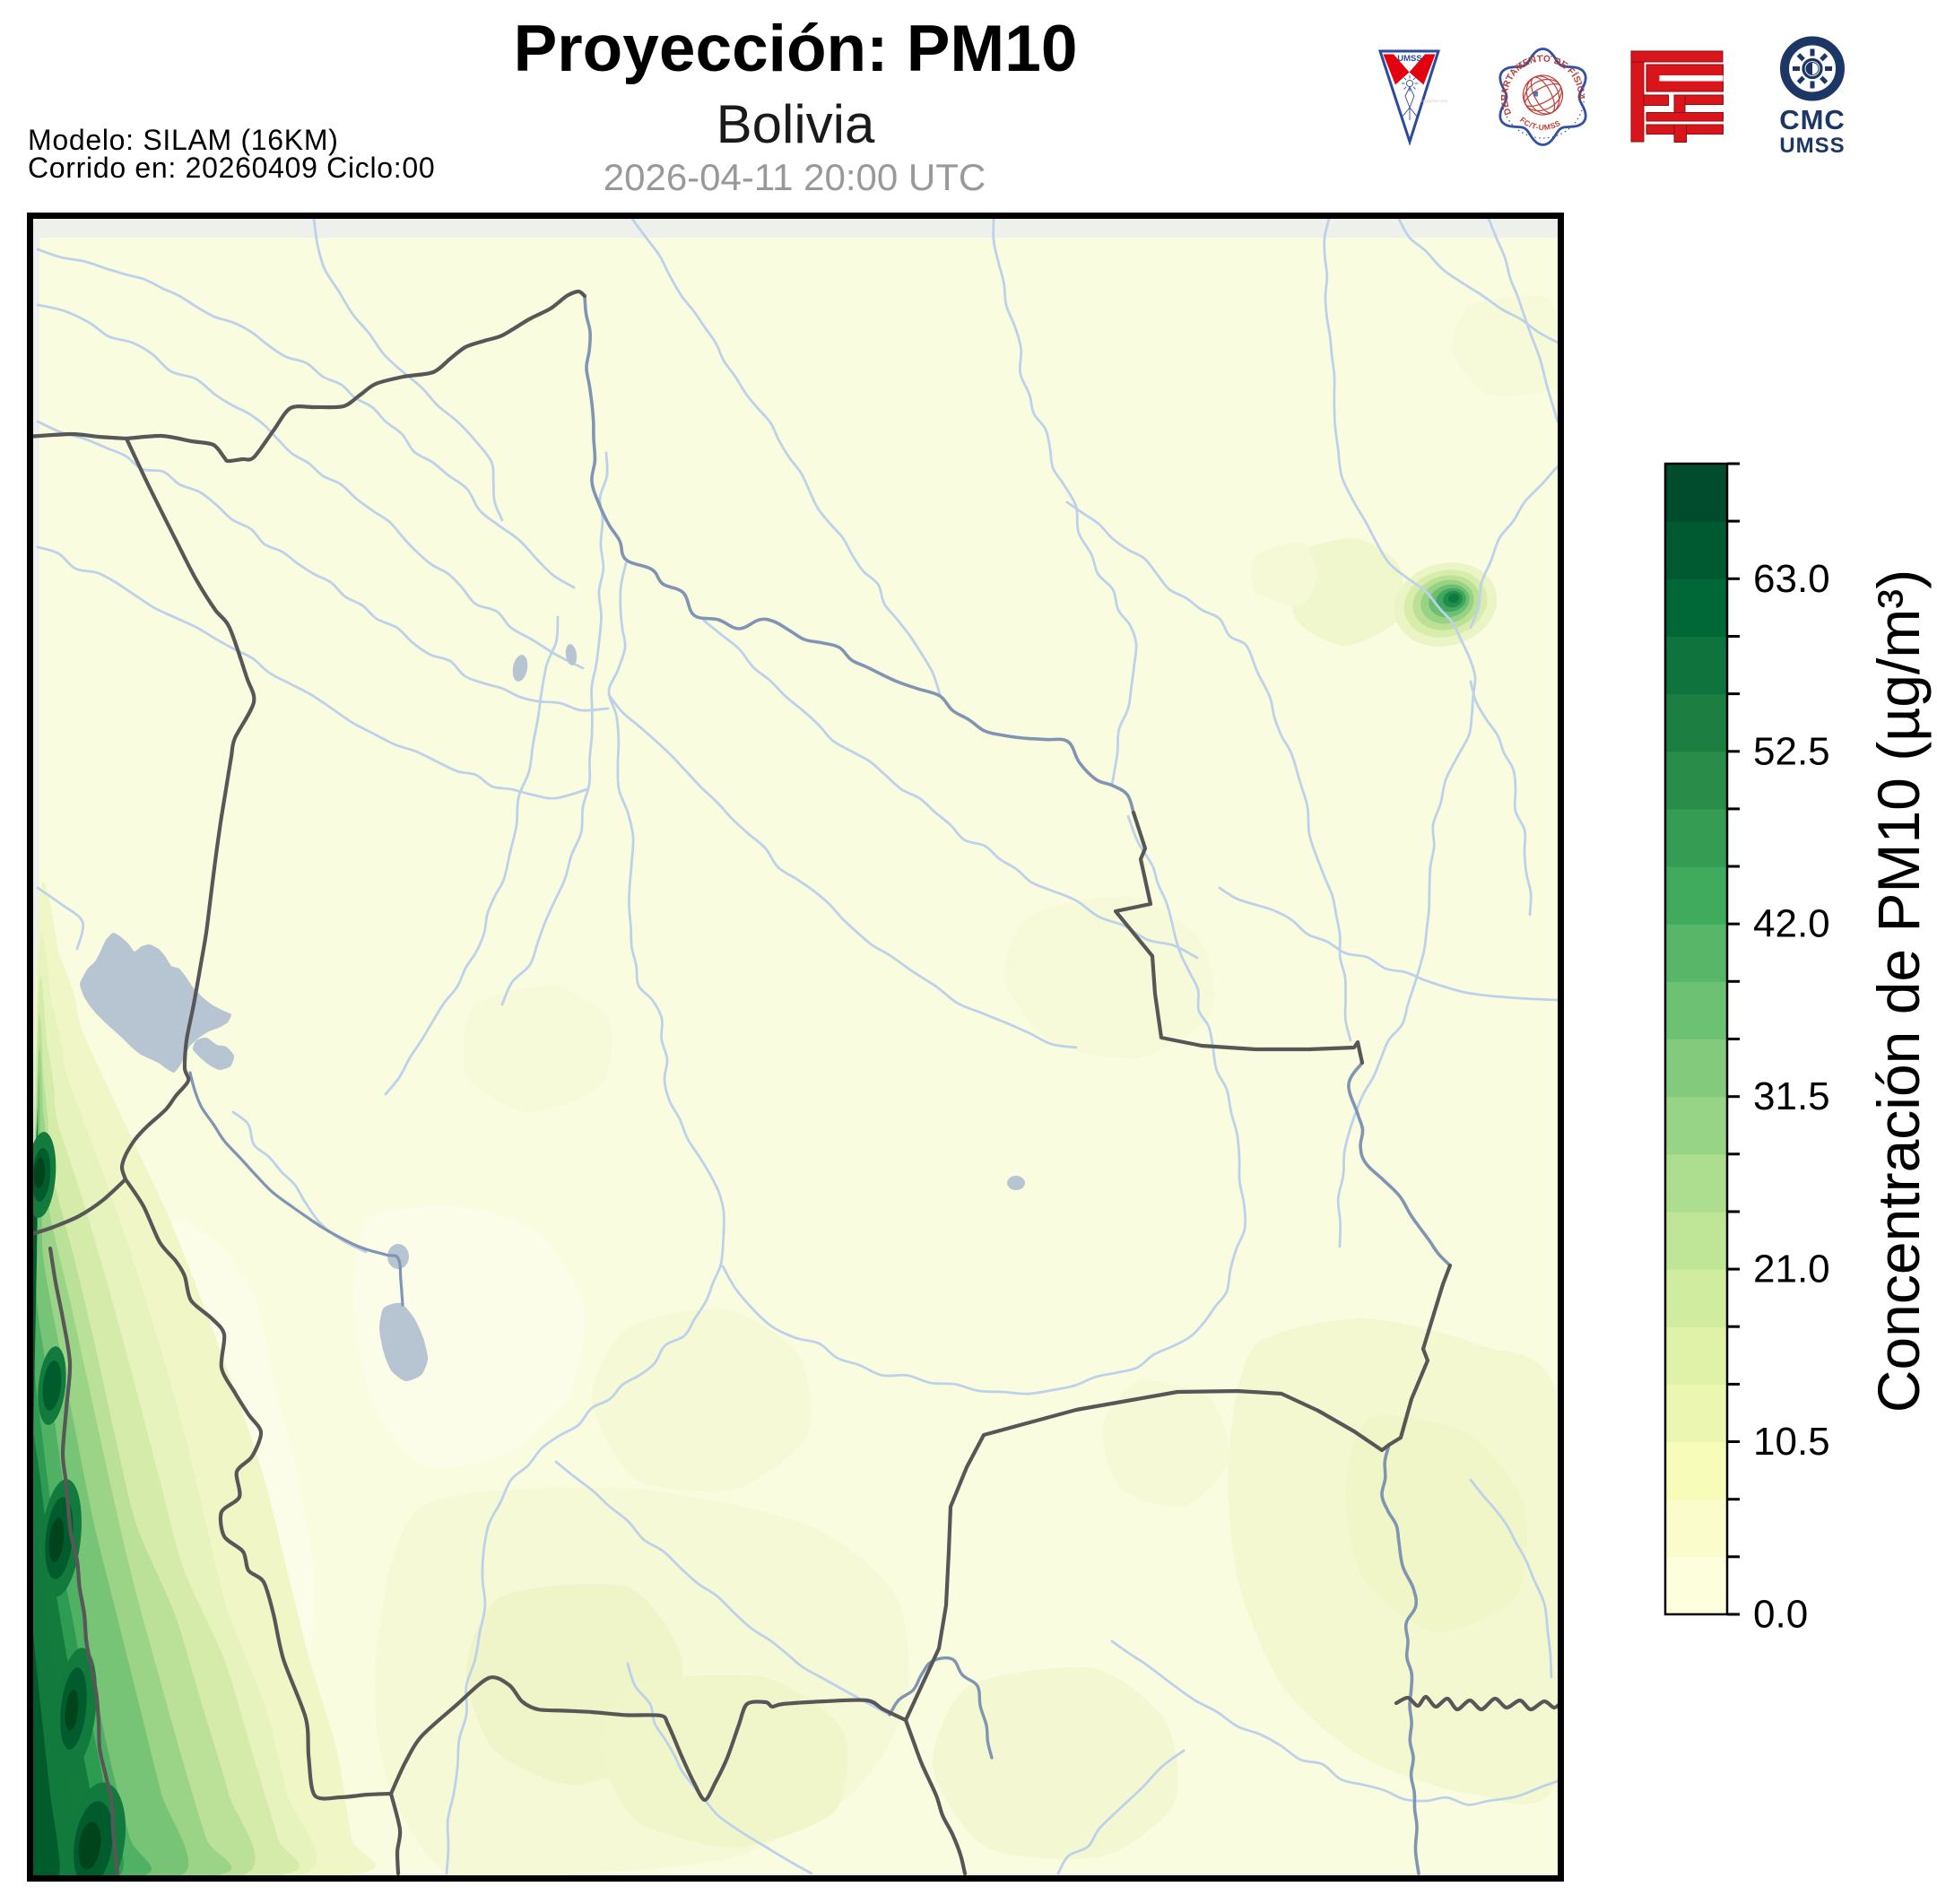 This screenshot has height=1904, width=1937. I want to click on svg-text: 31.5, so click(1791, 1096).